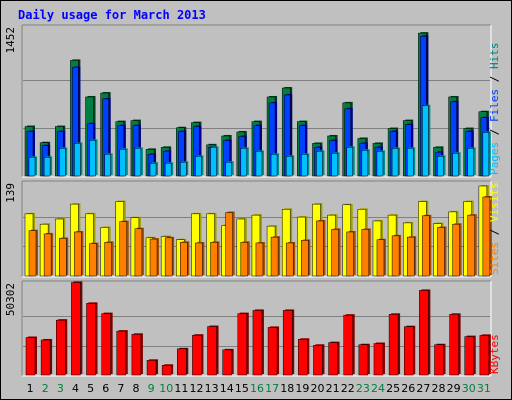 The image size is (512, 400). I want to click on day-label-26: 26, so click(408, 388).